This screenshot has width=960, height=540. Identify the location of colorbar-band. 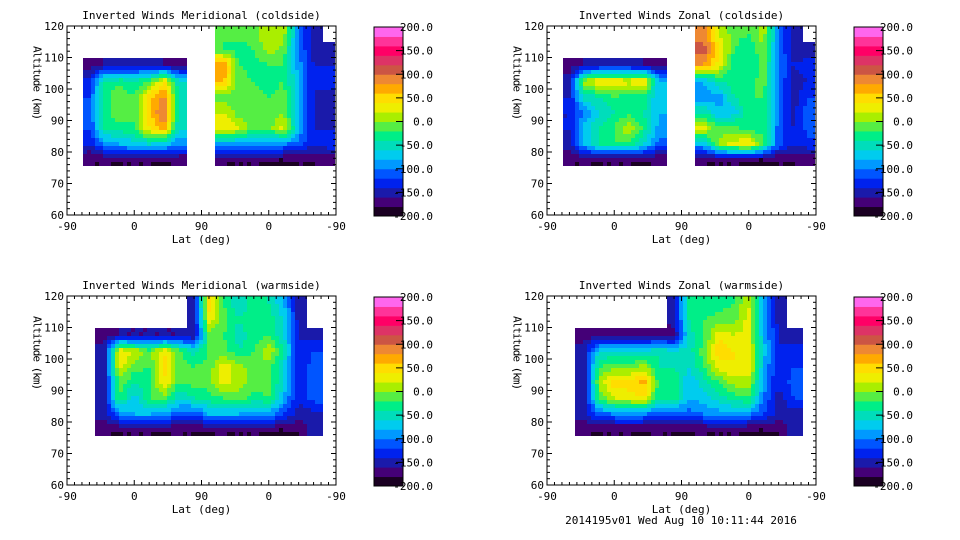
(868, 145).